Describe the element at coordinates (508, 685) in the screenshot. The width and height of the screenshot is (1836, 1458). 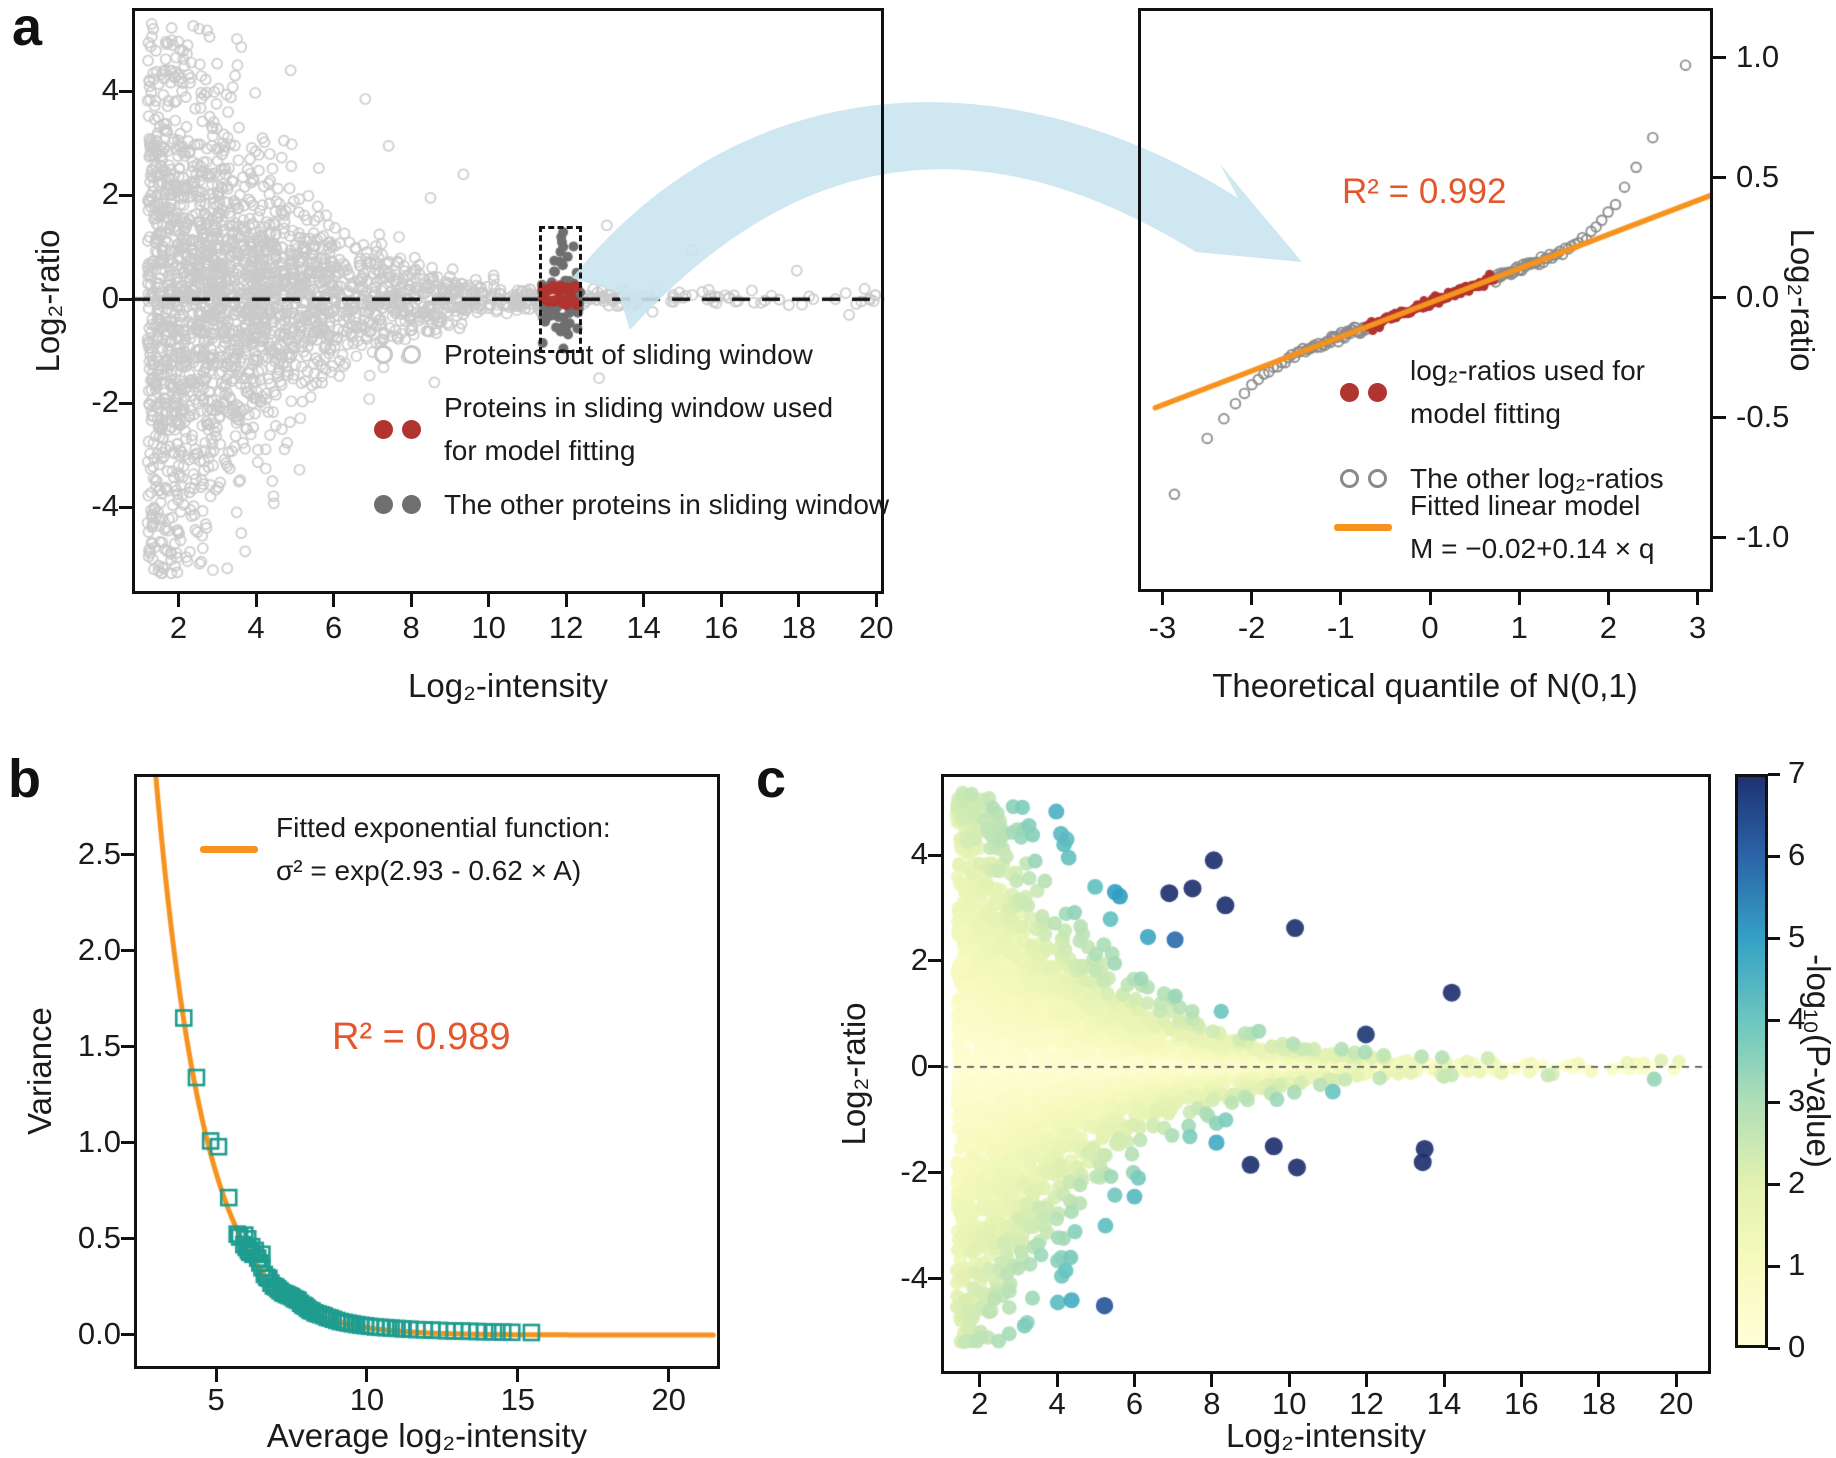
I see `x-axis-label: Log₂-intensity` at that location.